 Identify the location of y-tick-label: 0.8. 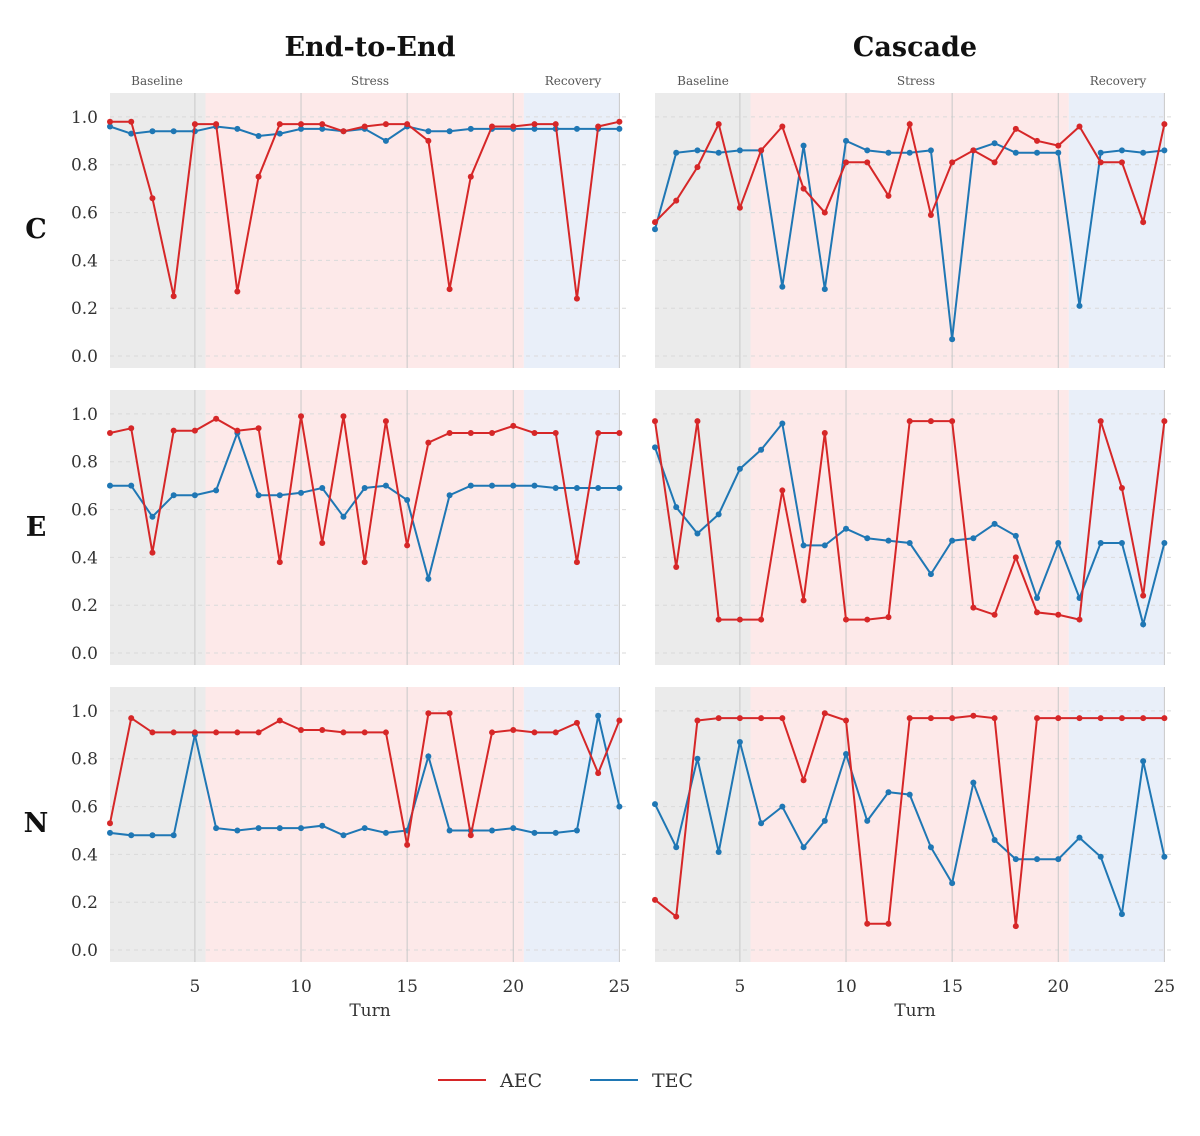
(84, 463).